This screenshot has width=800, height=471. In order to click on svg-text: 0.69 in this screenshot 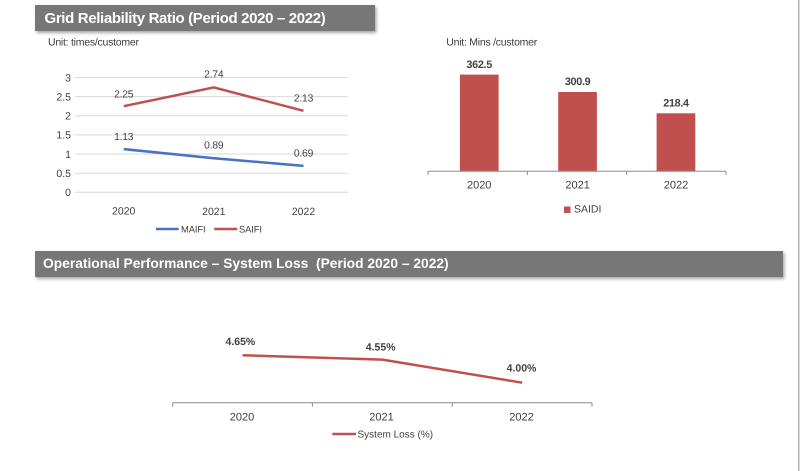, I will do `click(304, 154)`.